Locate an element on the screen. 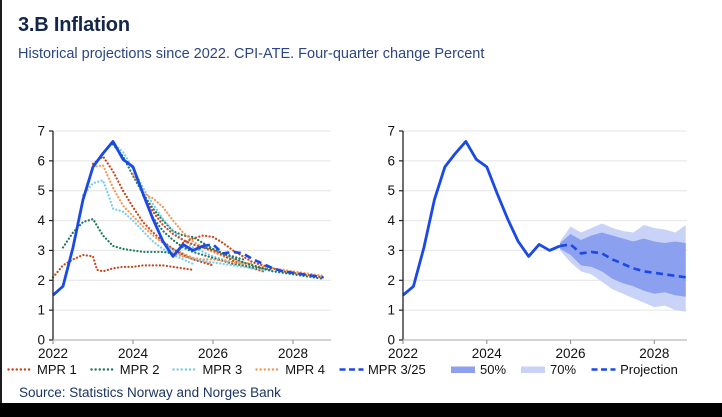  series-MPR 3/25 projection is located at coordinates (263, 261).